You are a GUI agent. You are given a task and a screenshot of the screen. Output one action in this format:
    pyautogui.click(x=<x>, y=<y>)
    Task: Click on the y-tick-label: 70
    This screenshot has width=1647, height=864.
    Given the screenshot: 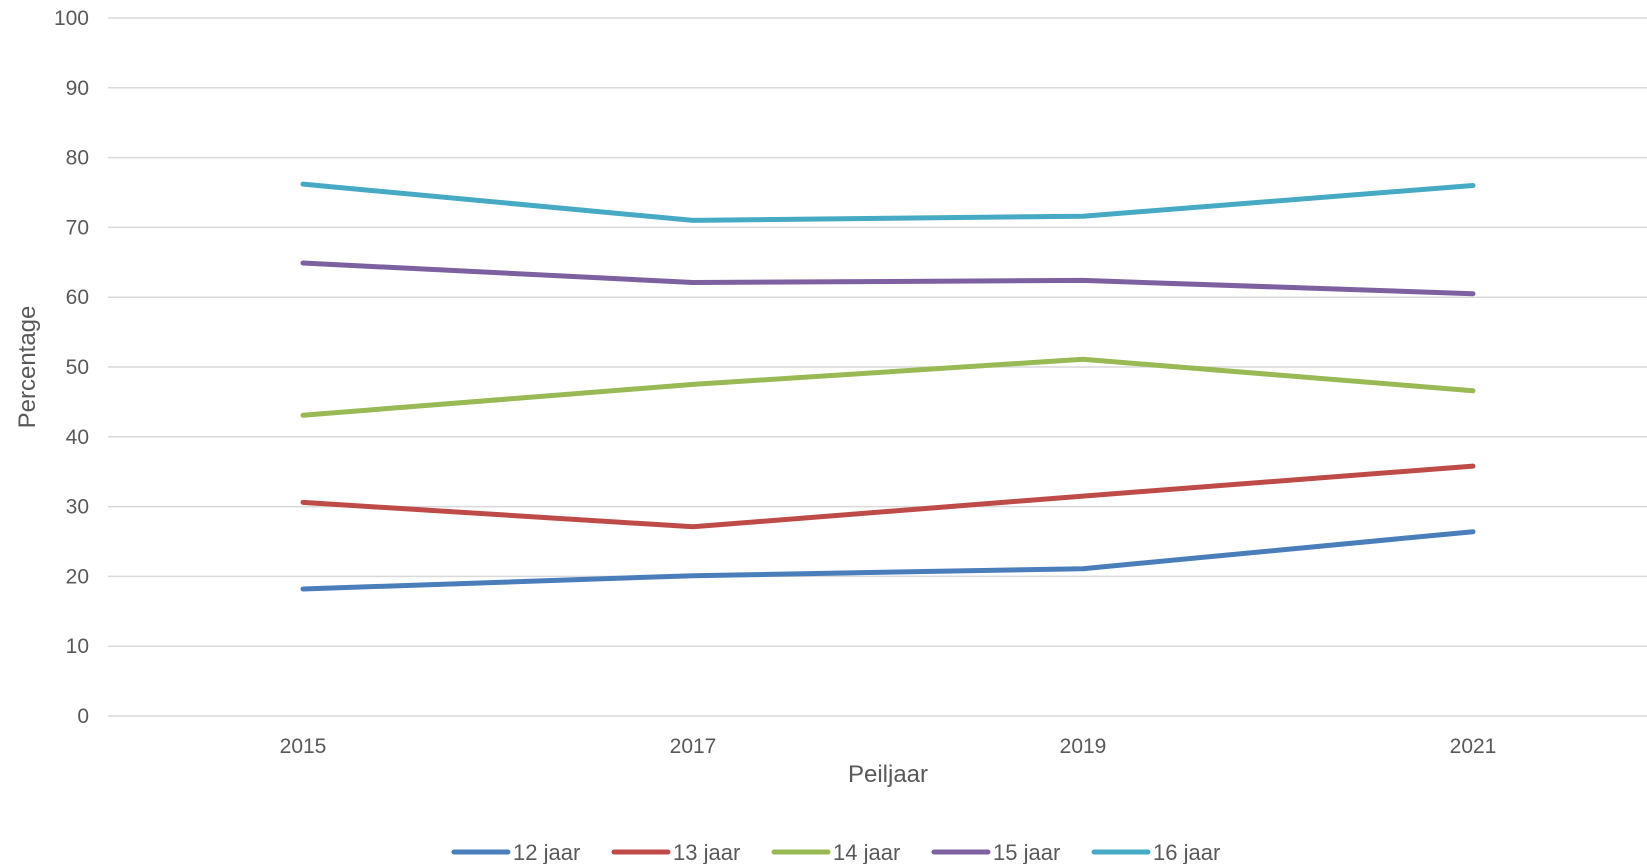 What is the action you would take?
    pyautogui.click(x=77, y=227)
    